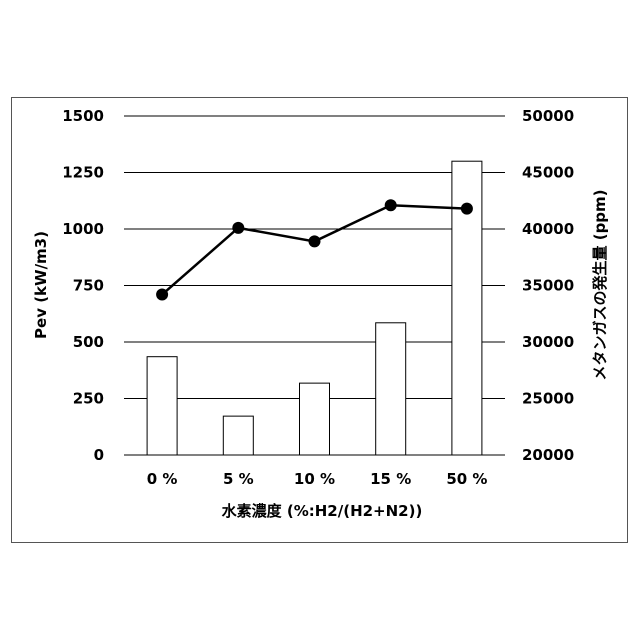 The image size is (640, 640). Describe the element at coordinates (83, 173) in the screenshot. I see `left-tick-label: 1250` at that location.